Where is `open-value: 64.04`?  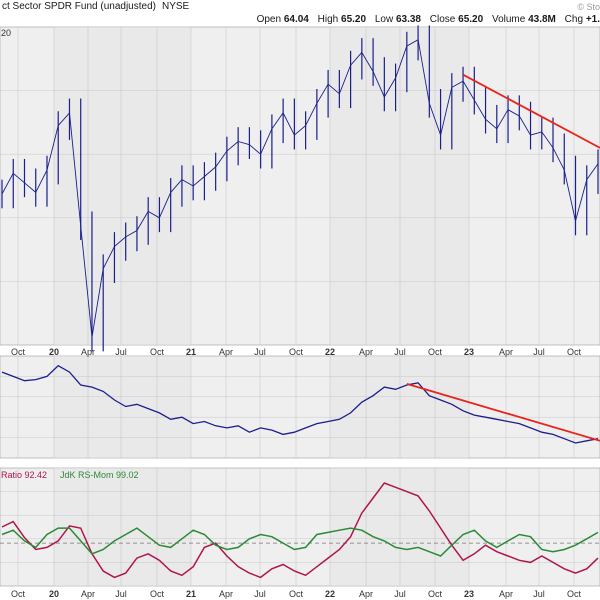 open-value: 64.04 is located at coordinates (296, 19).